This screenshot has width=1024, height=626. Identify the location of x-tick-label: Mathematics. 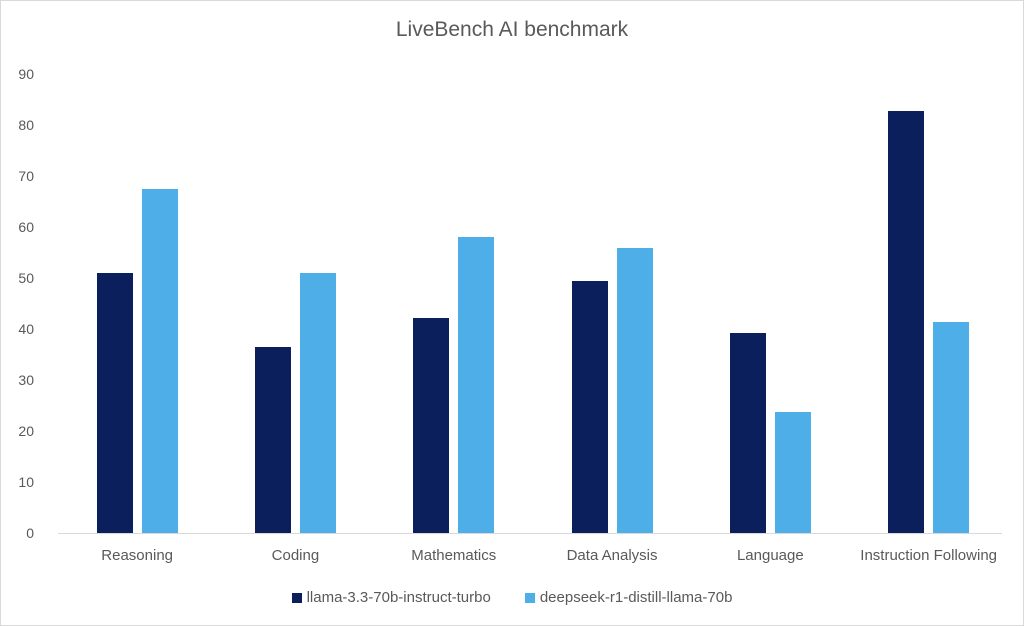
(454, 555).